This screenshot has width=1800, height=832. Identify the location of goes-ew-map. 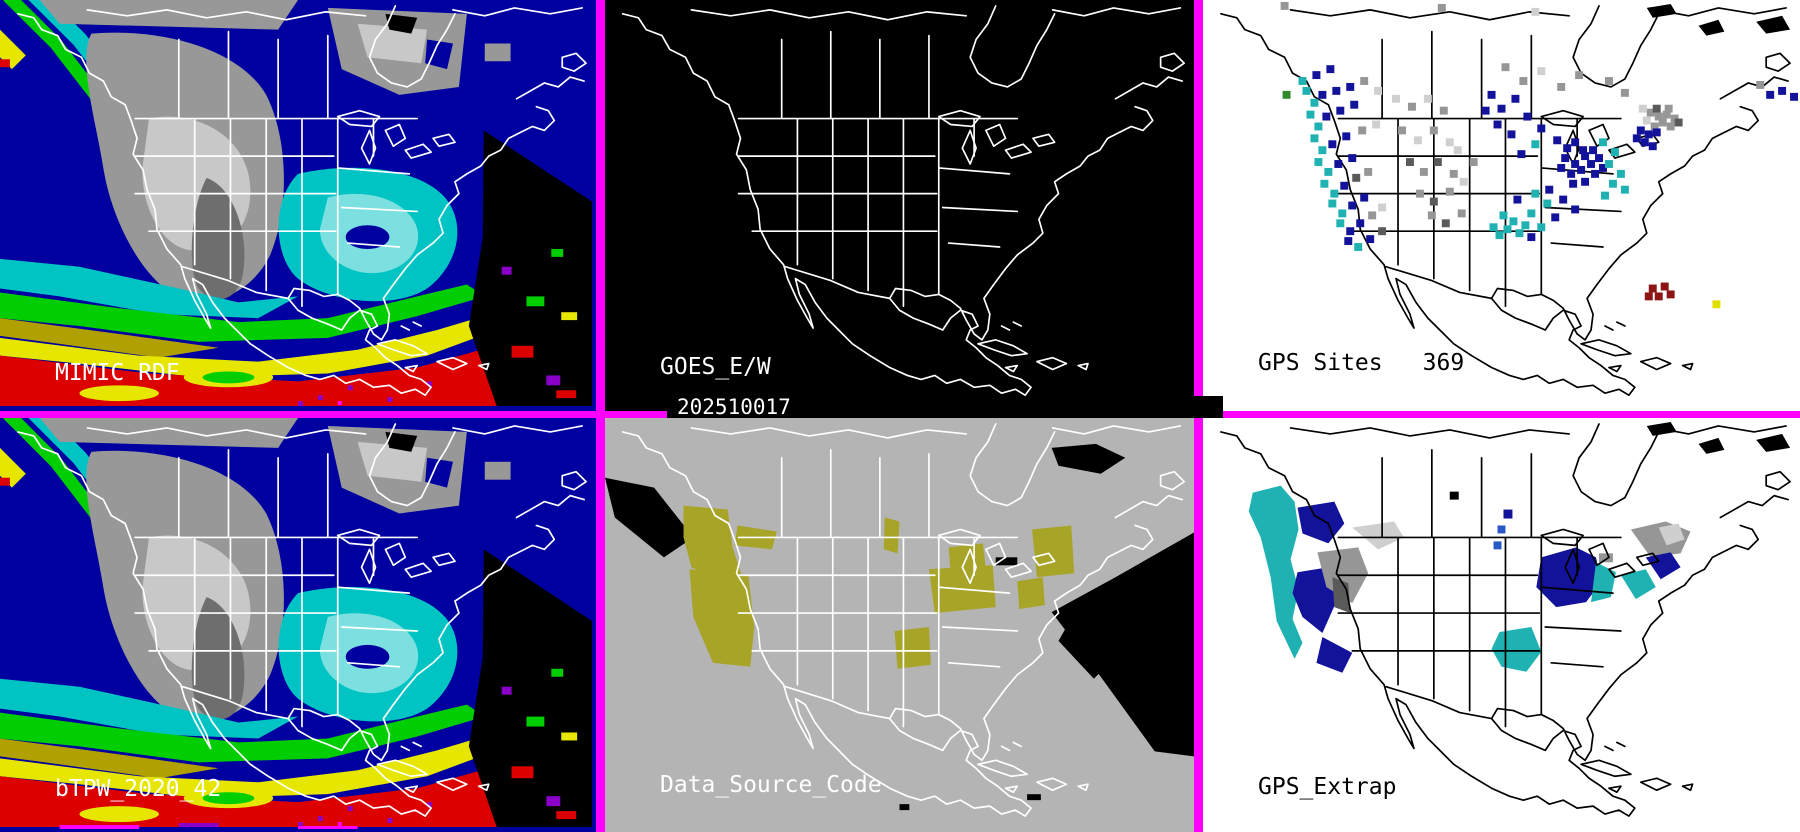
(903, 201).